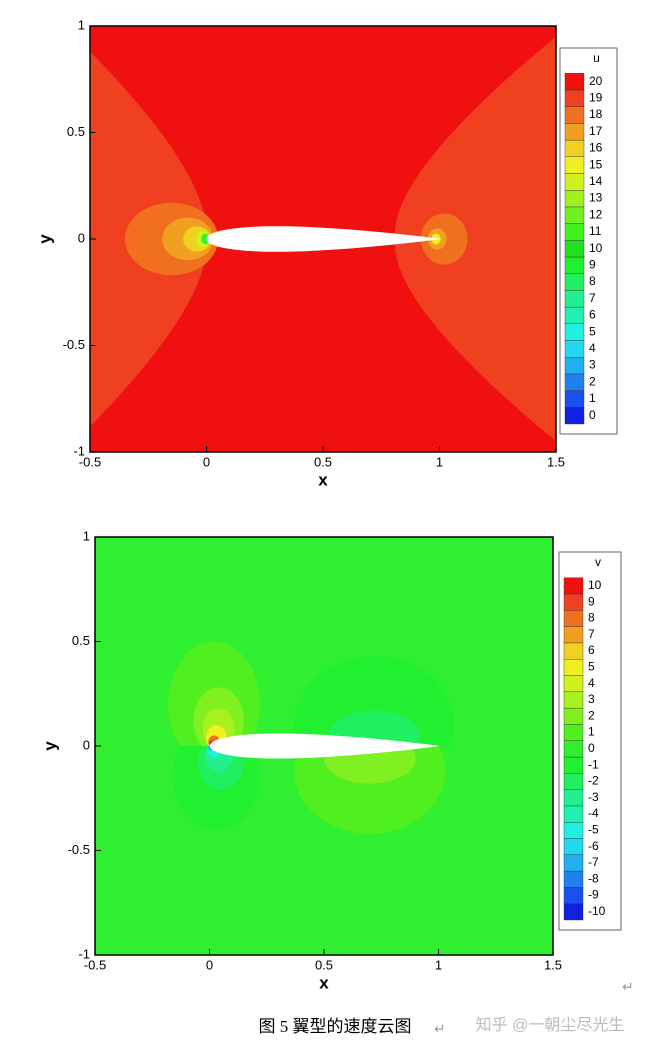 The image size is (660, 1059). What do you see at coordinates (553, 964) in the screenshot?
I see `x-tick-label: 1.5` at bounding box center [553, 964].